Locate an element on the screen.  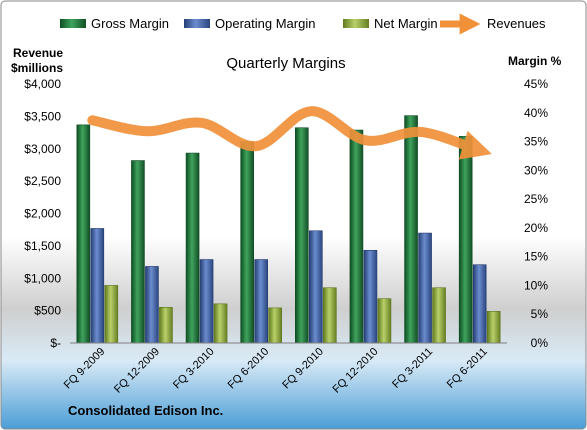
right-axis-ticks: 0% 5% 10% 15% 20% 25% 30% 35% 40% 45% is located at coordinates (536, 213).